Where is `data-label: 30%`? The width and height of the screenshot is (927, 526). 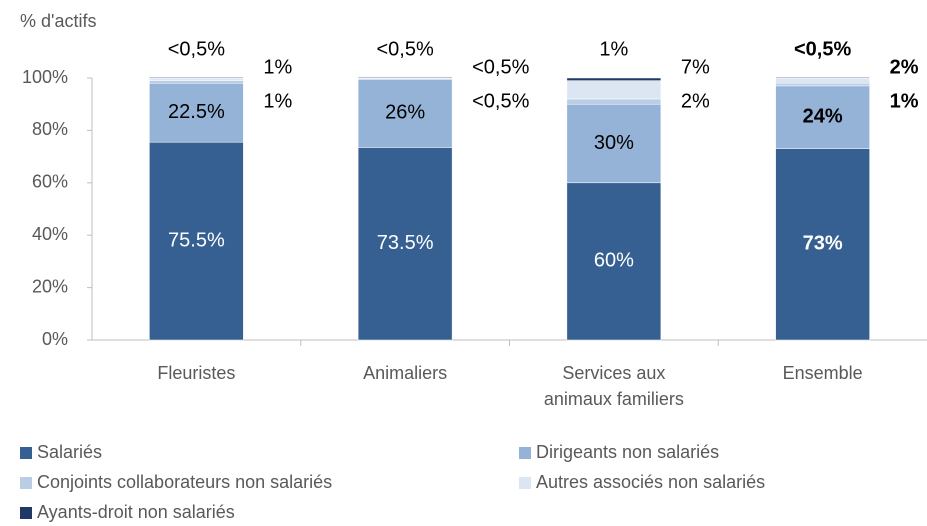 data-label: 30% is located at coordinates (614, 143).